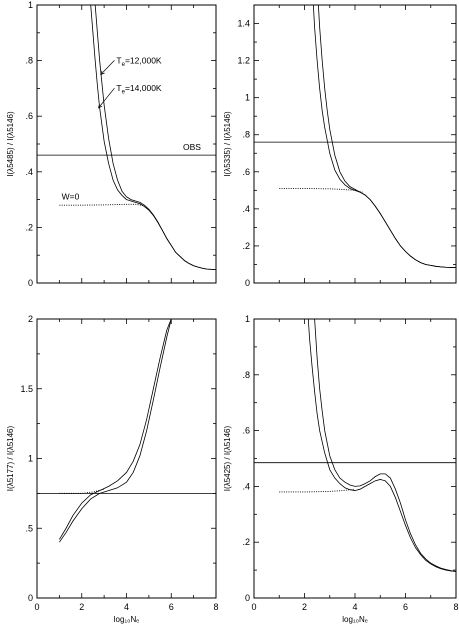  Describe the element at coordinates (227, 458) in the screenshot. I see `y-axis-label: I(λ5425) / I(λ5146)` at that location.